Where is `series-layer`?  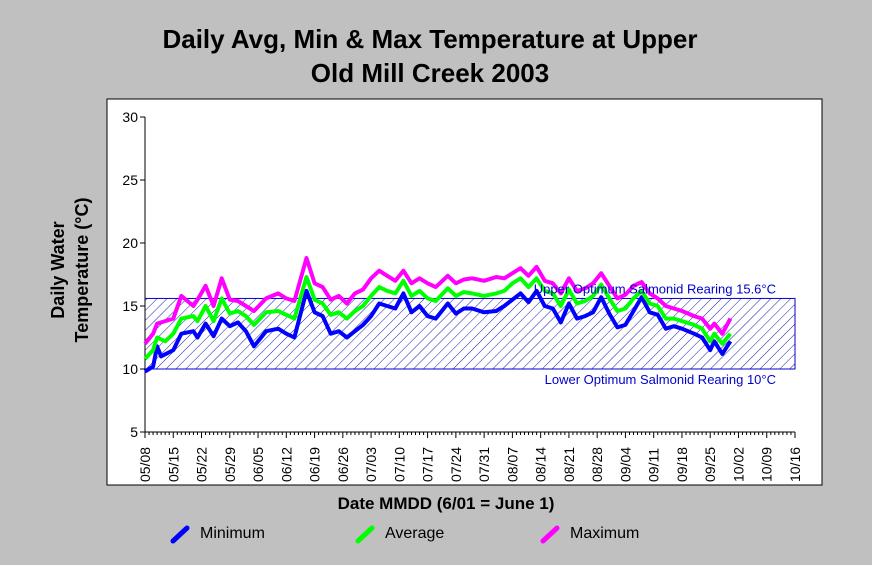 series-layer is located at coordinates (438, 315).